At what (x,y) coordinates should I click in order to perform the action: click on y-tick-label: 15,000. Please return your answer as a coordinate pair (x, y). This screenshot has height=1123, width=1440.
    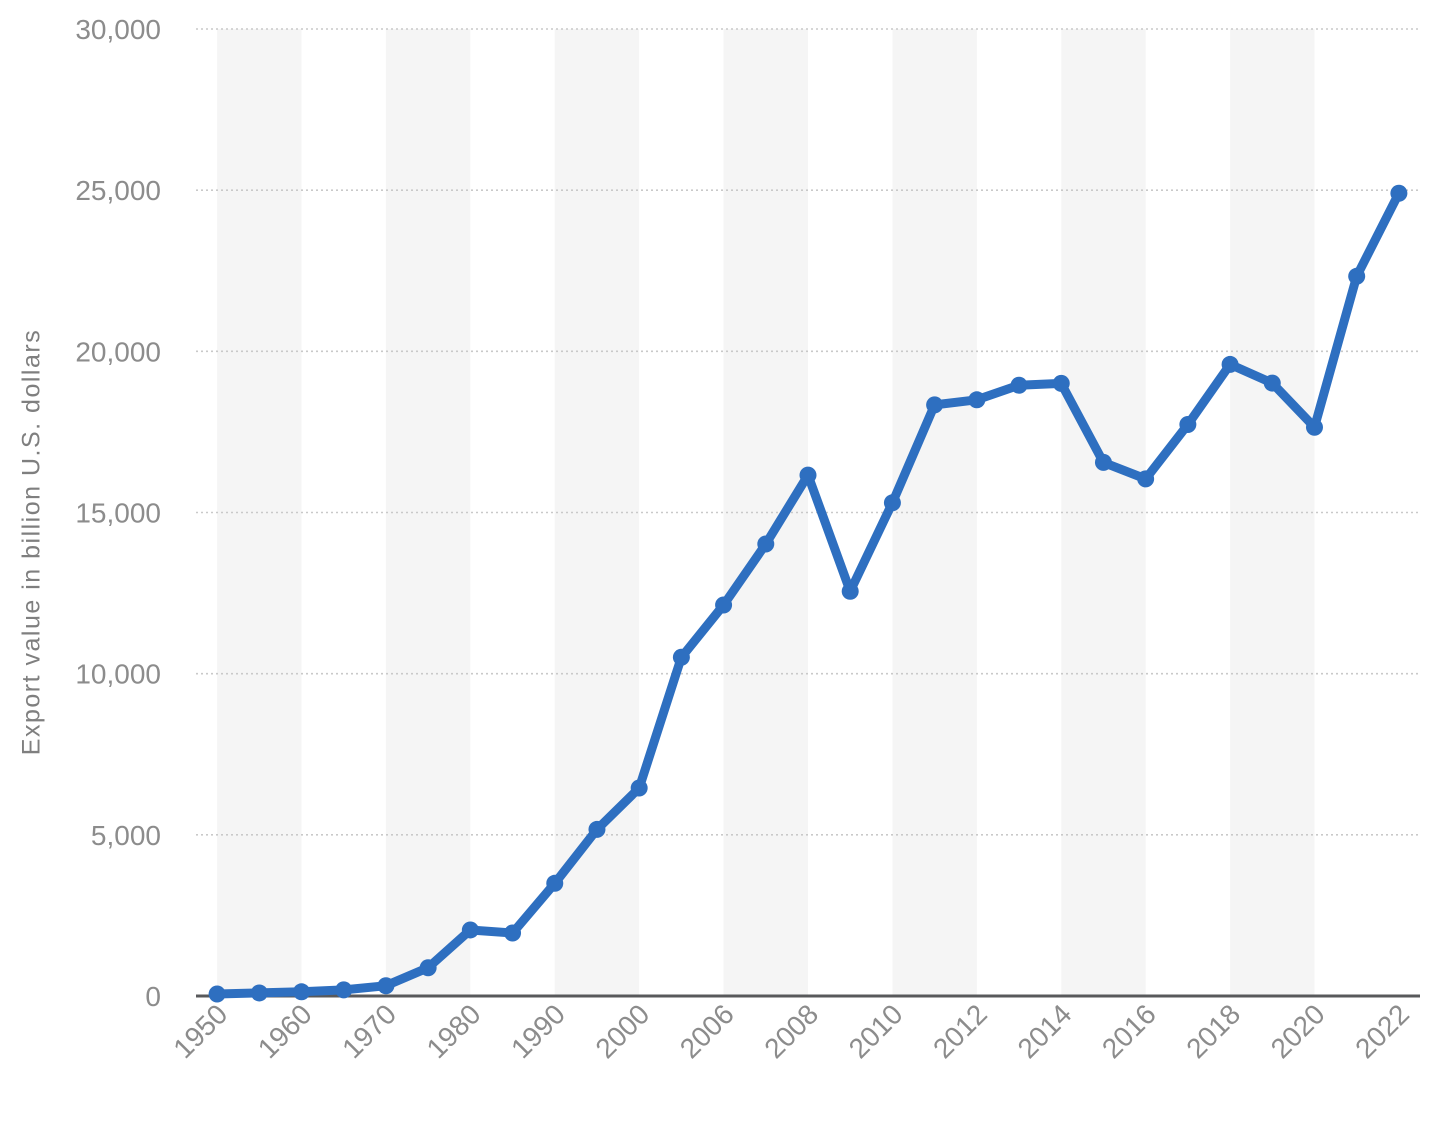
    Looking at the image, I should click on (118, 513).